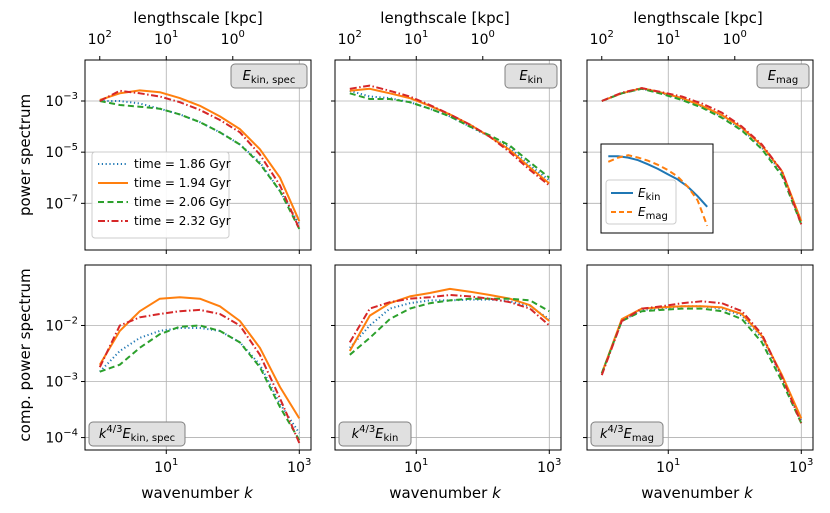 The image size is (830, 513). I want to click on panel-1-2: 10² 10¹ 100 Ekin, so click(446, 141).